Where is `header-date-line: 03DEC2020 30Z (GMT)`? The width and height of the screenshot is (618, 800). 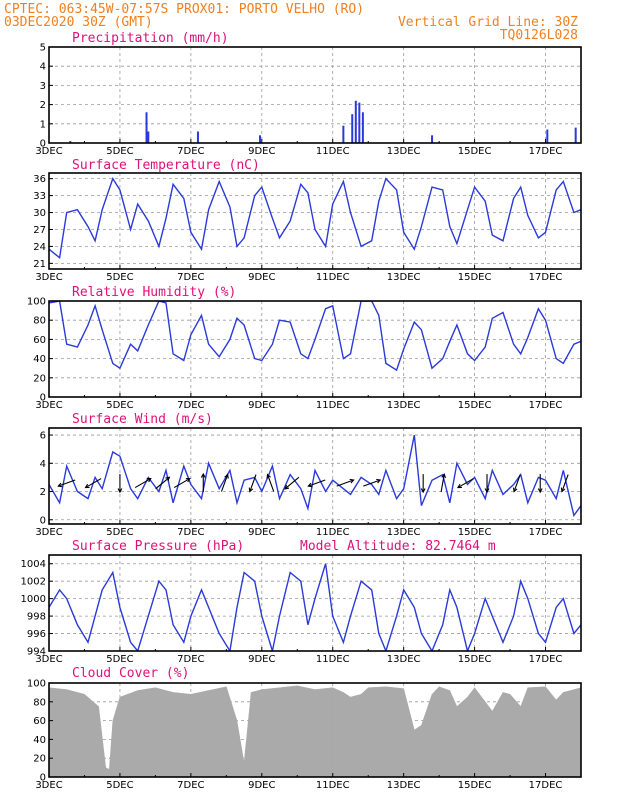
header-date-line: 03DEC2020 30Z (GMT) is located at coordinates (78, 22).